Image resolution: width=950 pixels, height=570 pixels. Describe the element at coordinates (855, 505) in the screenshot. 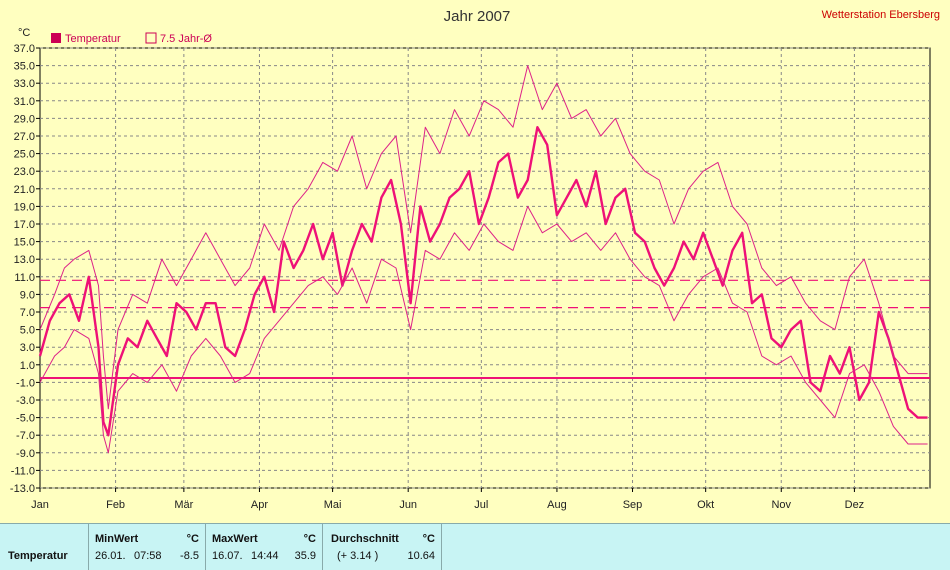

I see `x-tick-label: Dez` at that location.